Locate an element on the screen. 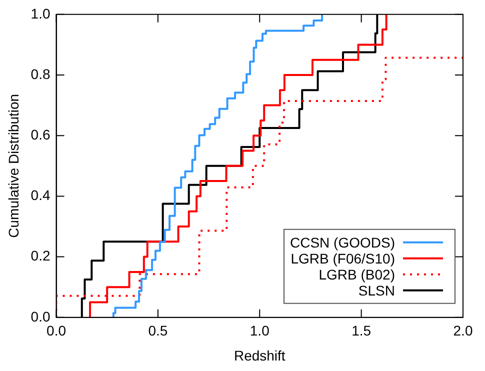 This screenshot has height=371, width=485. x-tick-label: 1.5 is located at coordinates (362, 330).